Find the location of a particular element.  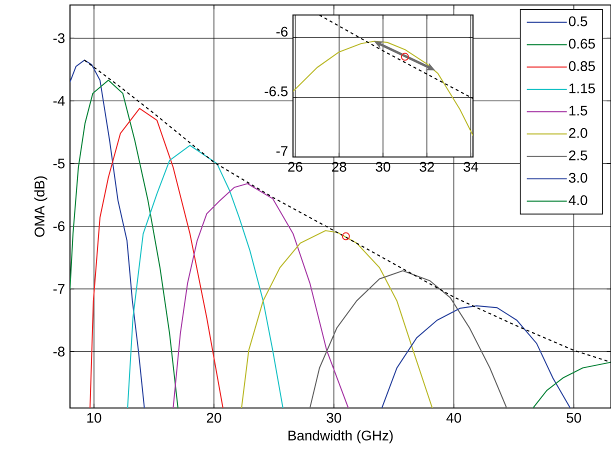

y-tick-label: -5 is located at coordinates (59, 163).